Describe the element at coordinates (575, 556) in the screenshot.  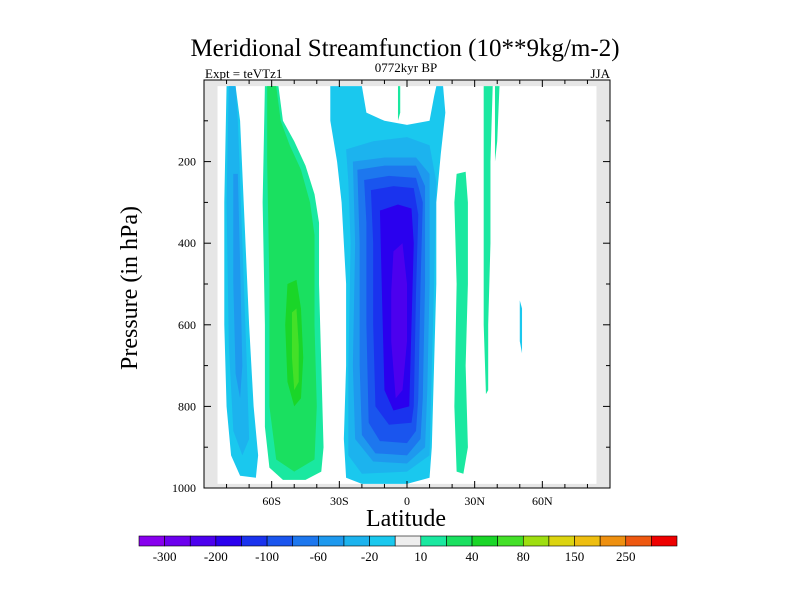
I see `colorbar-tick-label: 150` at that location.